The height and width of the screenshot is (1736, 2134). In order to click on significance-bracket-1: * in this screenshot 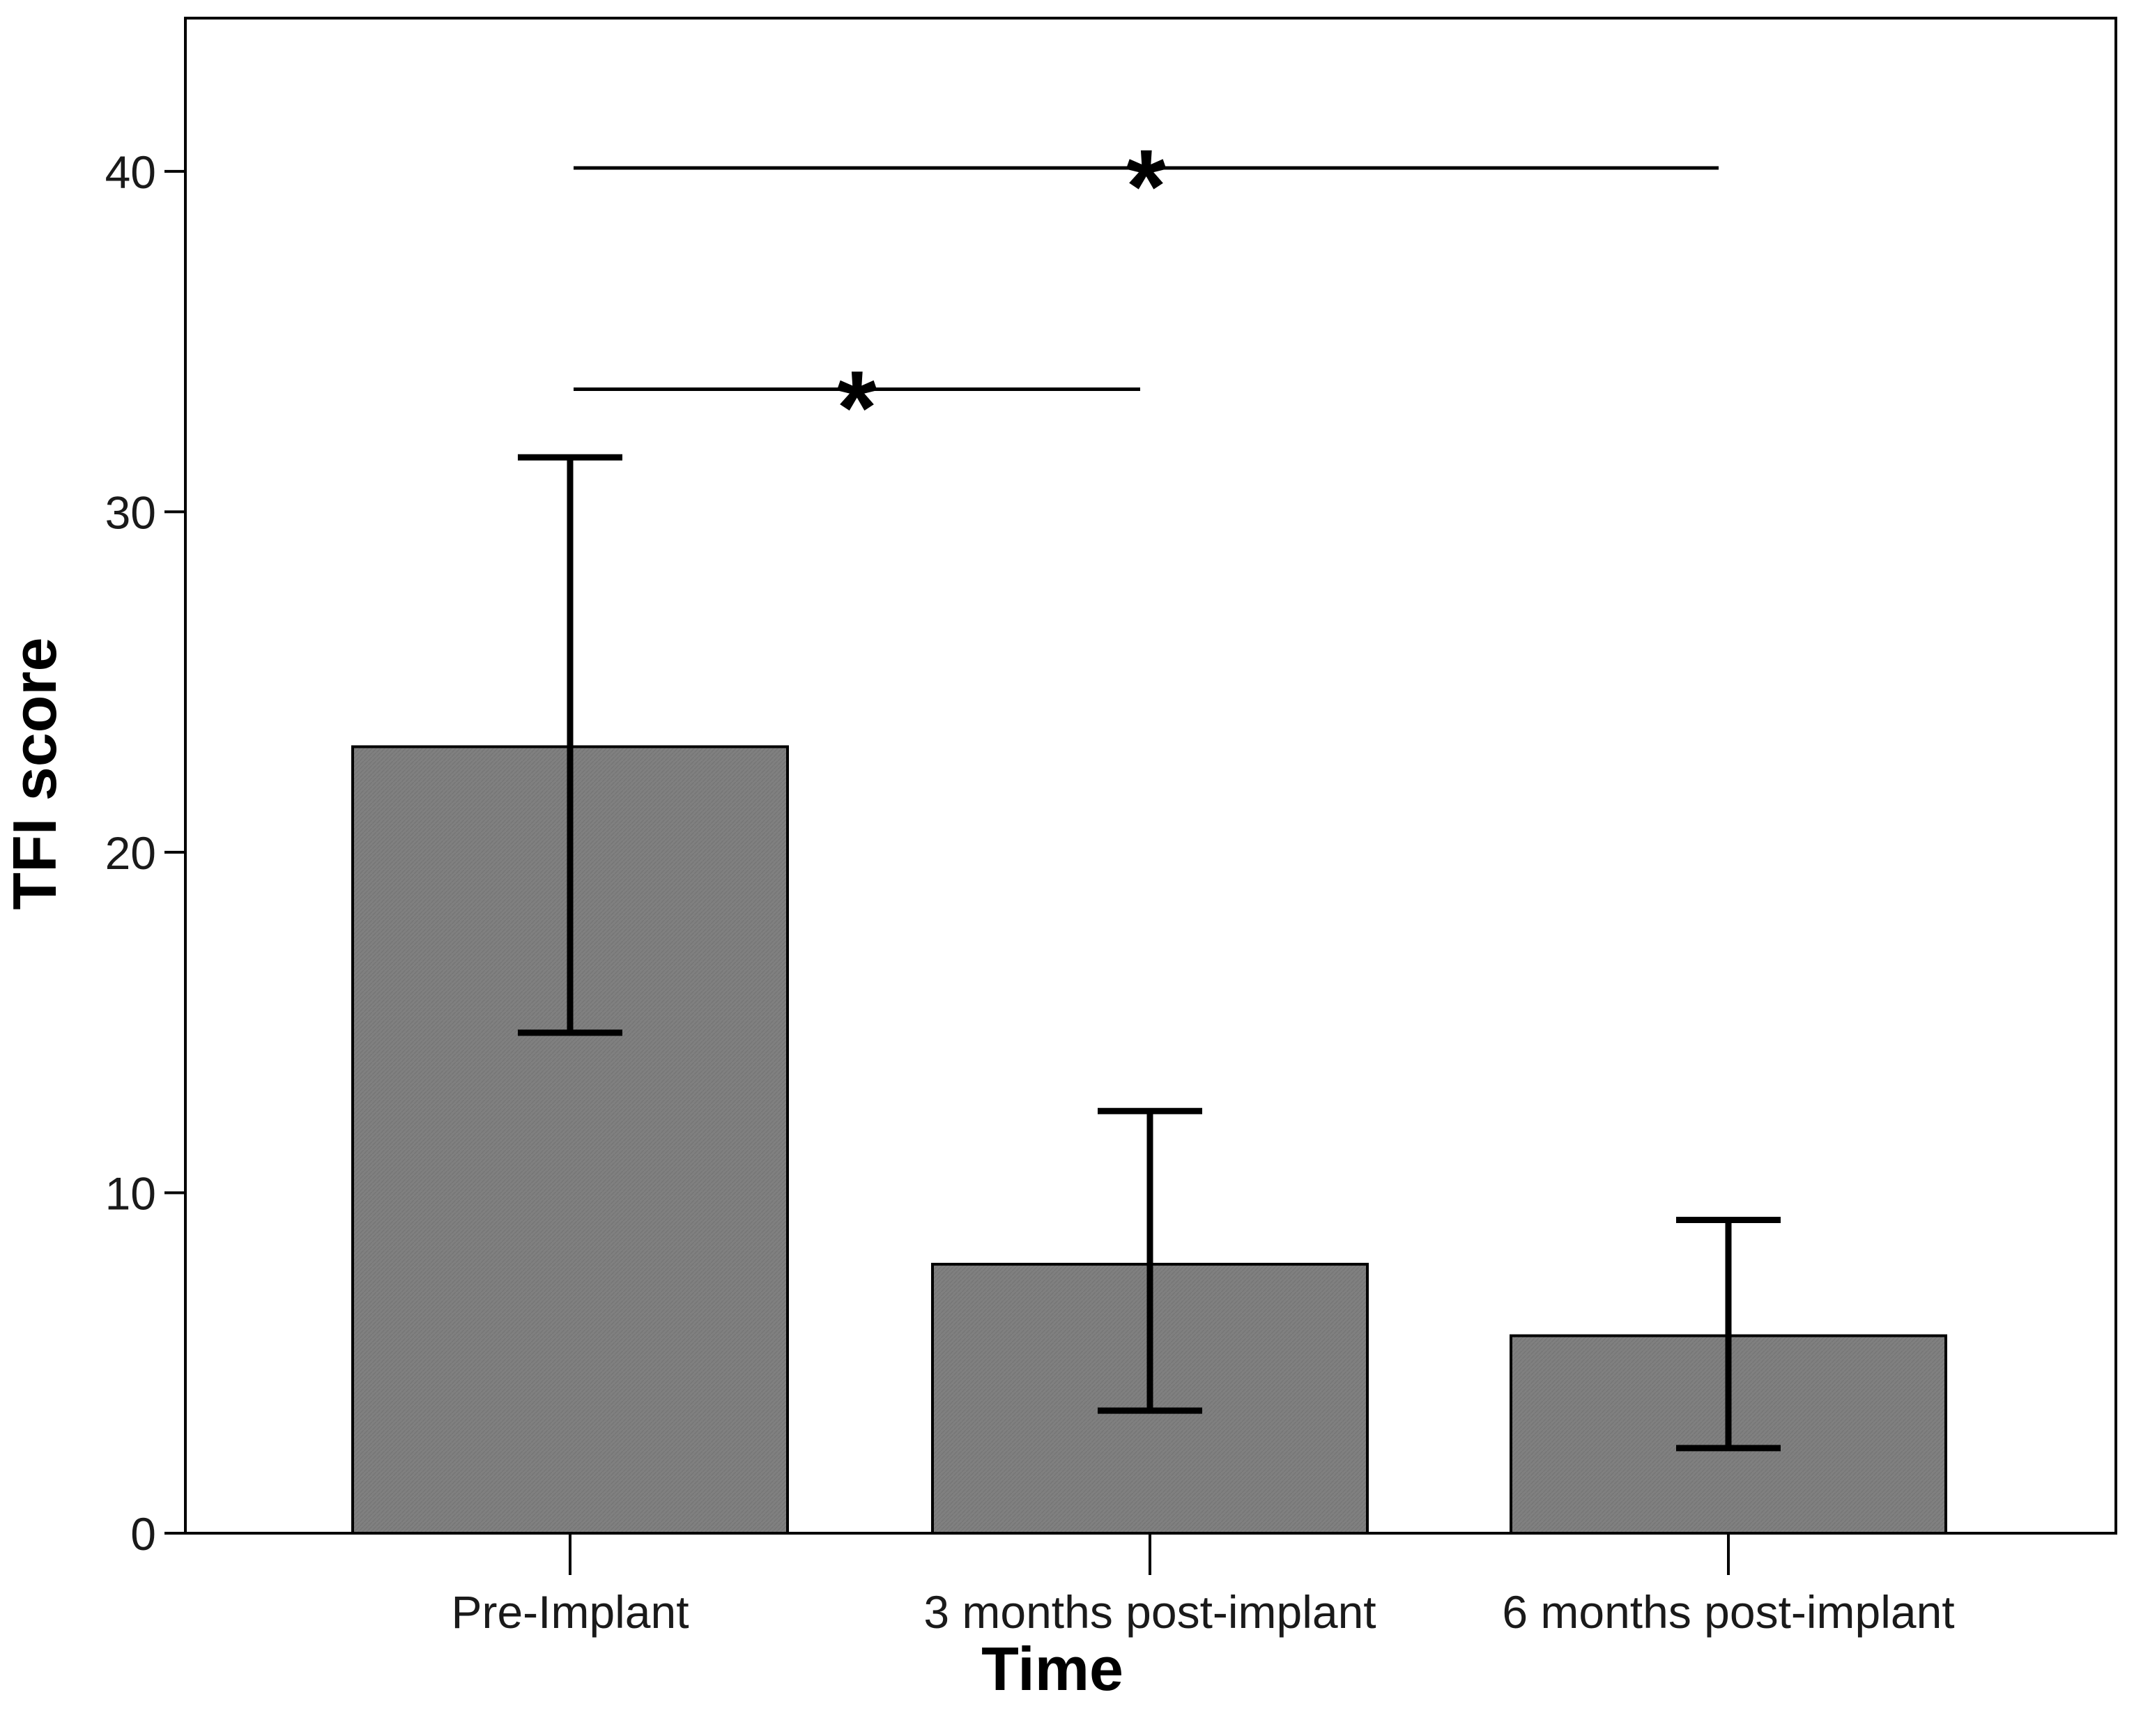, I will do `click(857, 407)`.